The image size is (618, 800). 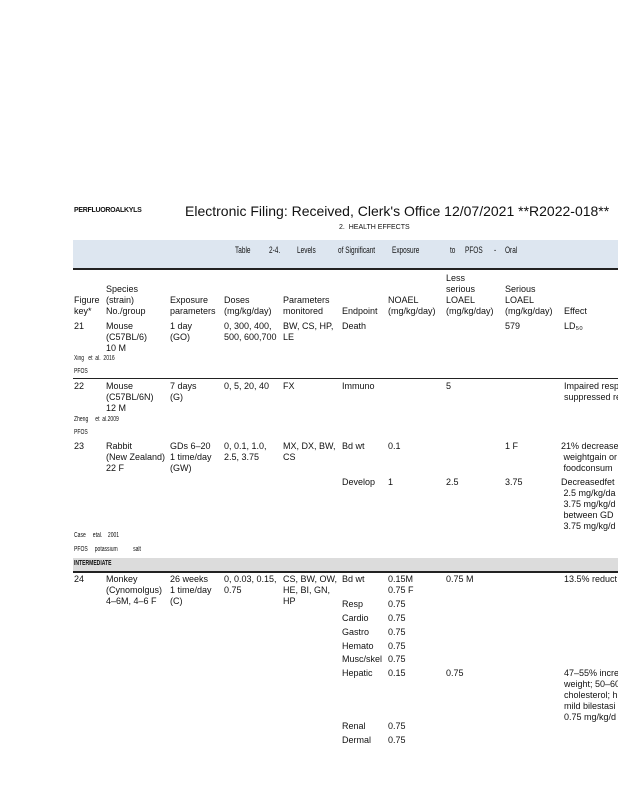 What do you see at coordinates (243, 250) in the screenshot?
I see `title-word: Table` at bounding box center [243, 250].